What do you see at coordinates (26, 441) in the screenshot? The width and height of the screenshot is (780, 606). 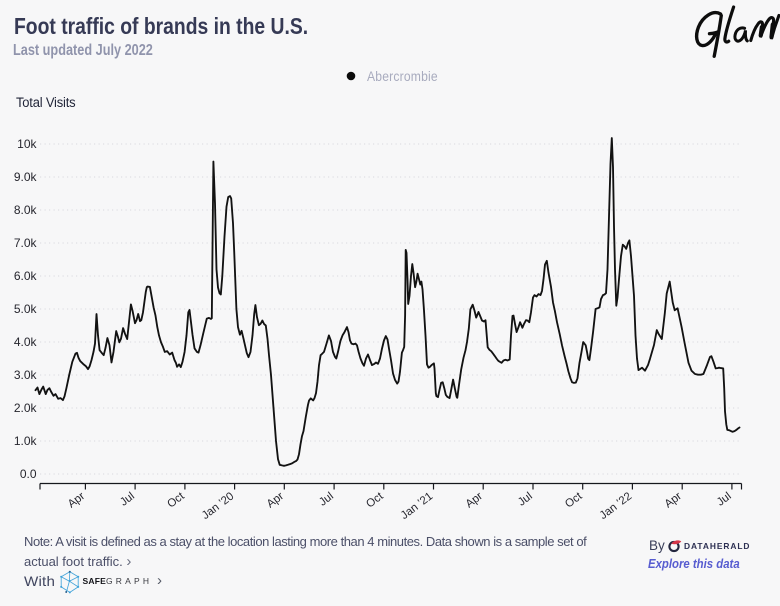 I see `svg-text: 1.0k` at bounding box center [26, 441].